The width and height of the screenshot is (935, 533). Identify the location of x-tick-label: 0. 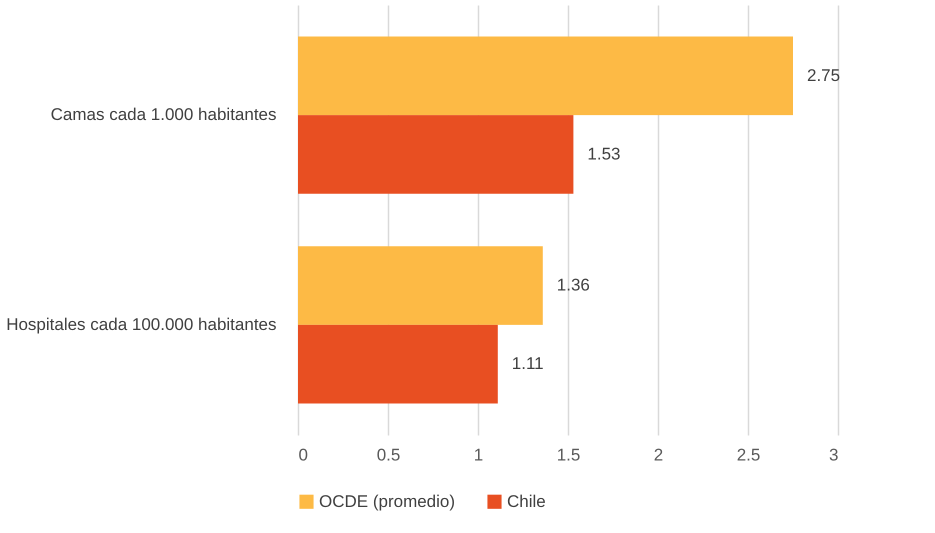
(303, 455).